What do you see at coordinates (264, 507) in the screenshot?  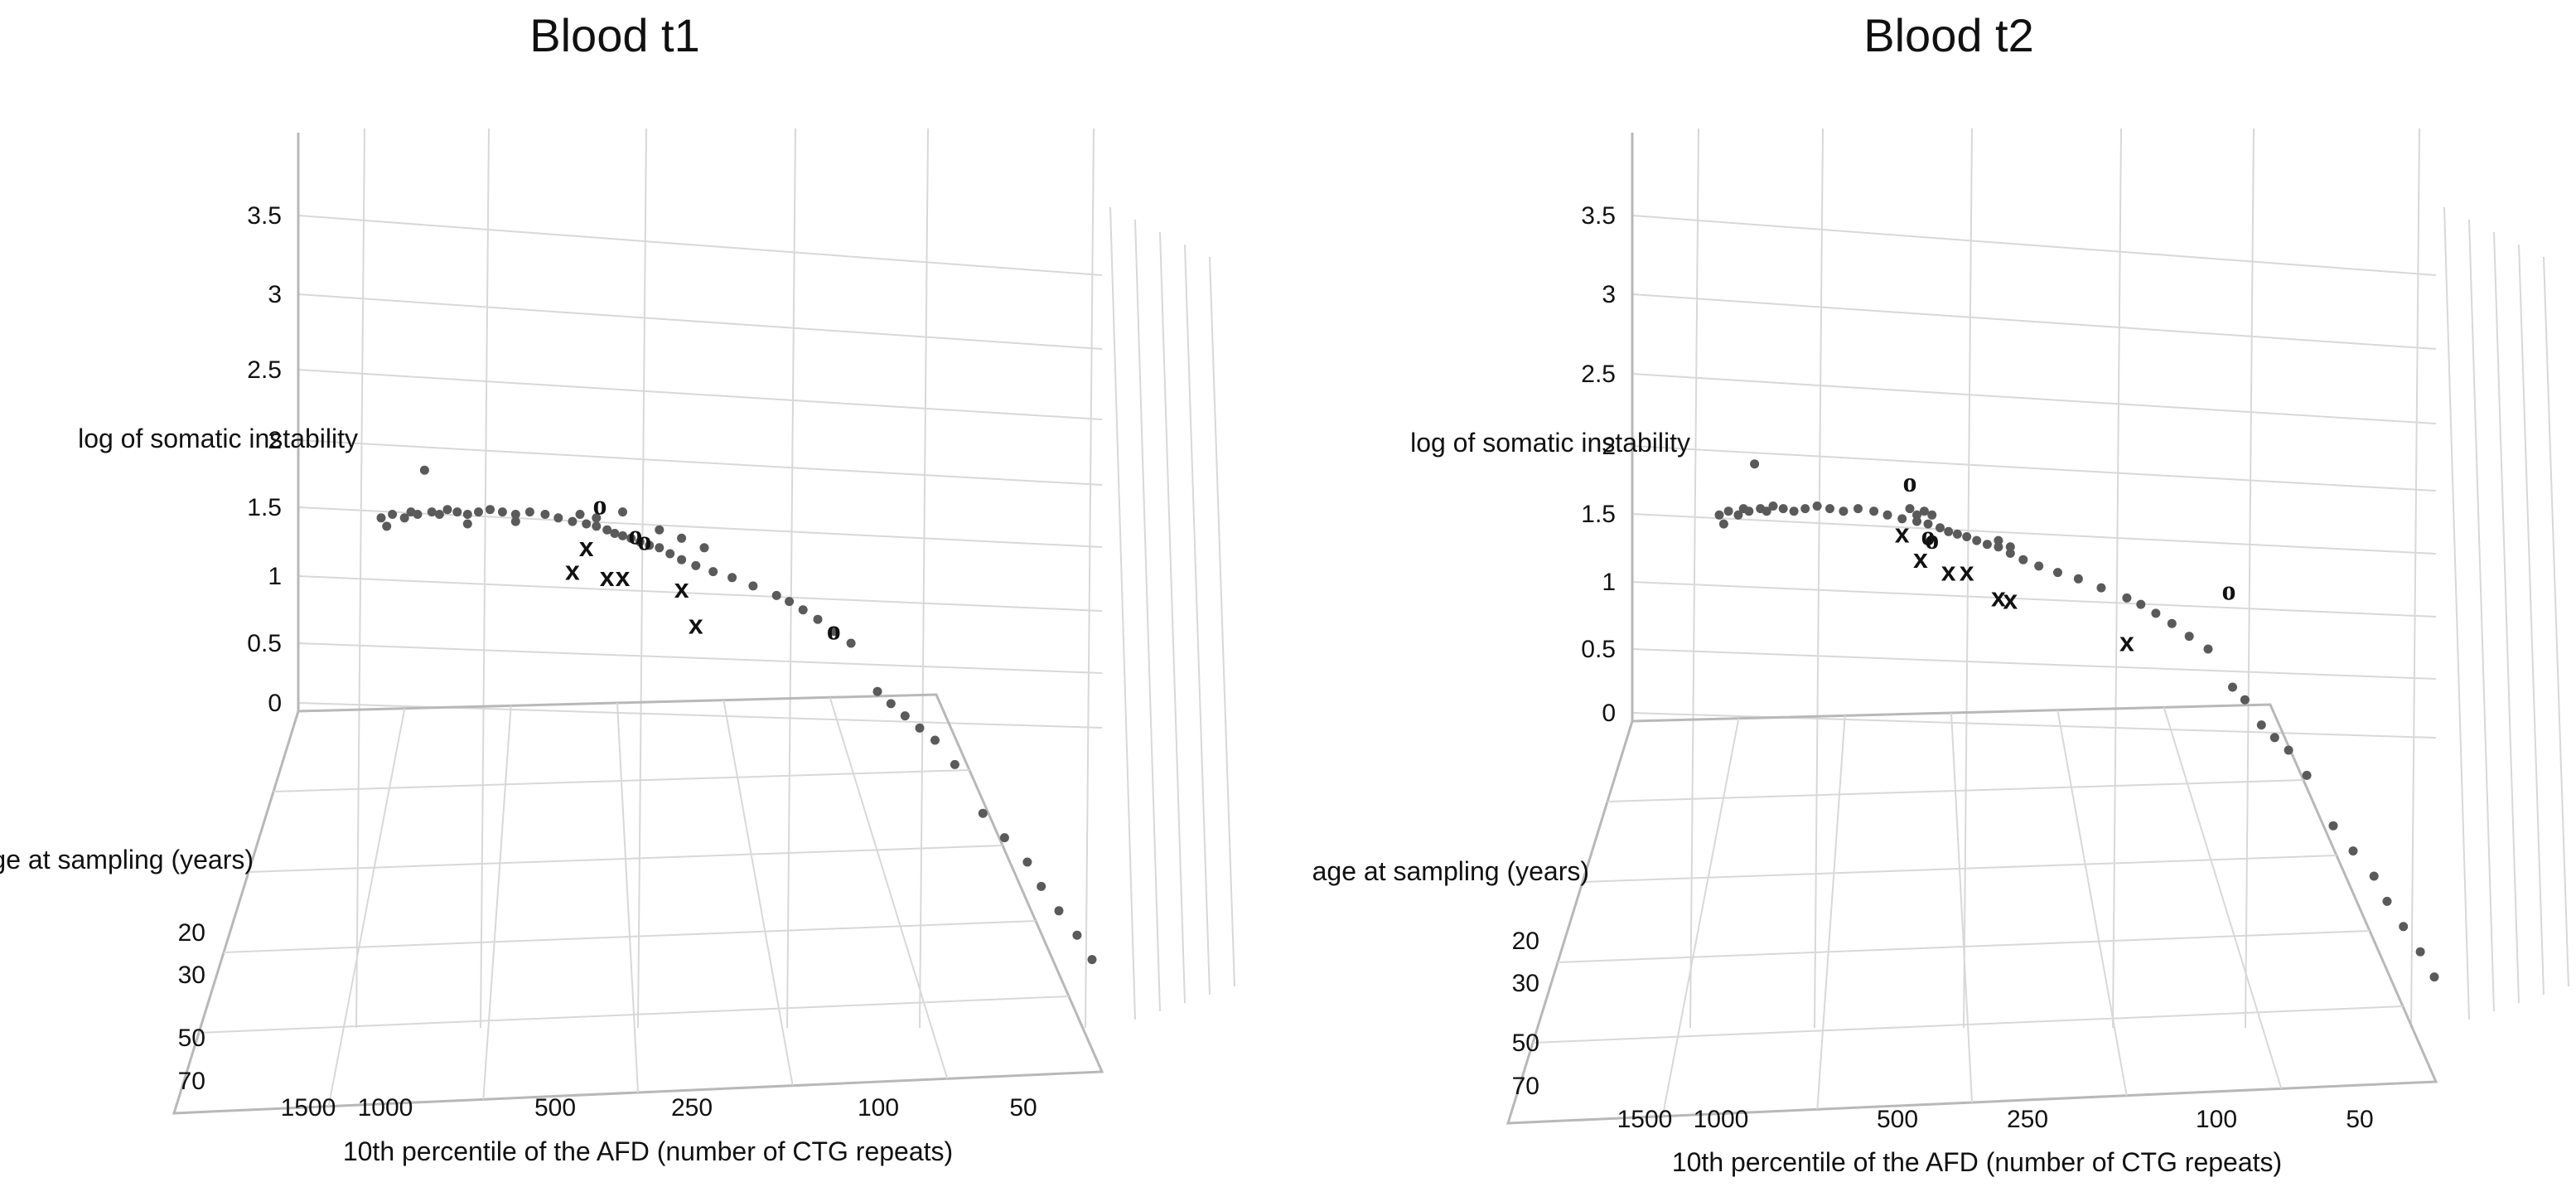 I see `z-tick-label: 1.5` at bounding box center [264, 507].